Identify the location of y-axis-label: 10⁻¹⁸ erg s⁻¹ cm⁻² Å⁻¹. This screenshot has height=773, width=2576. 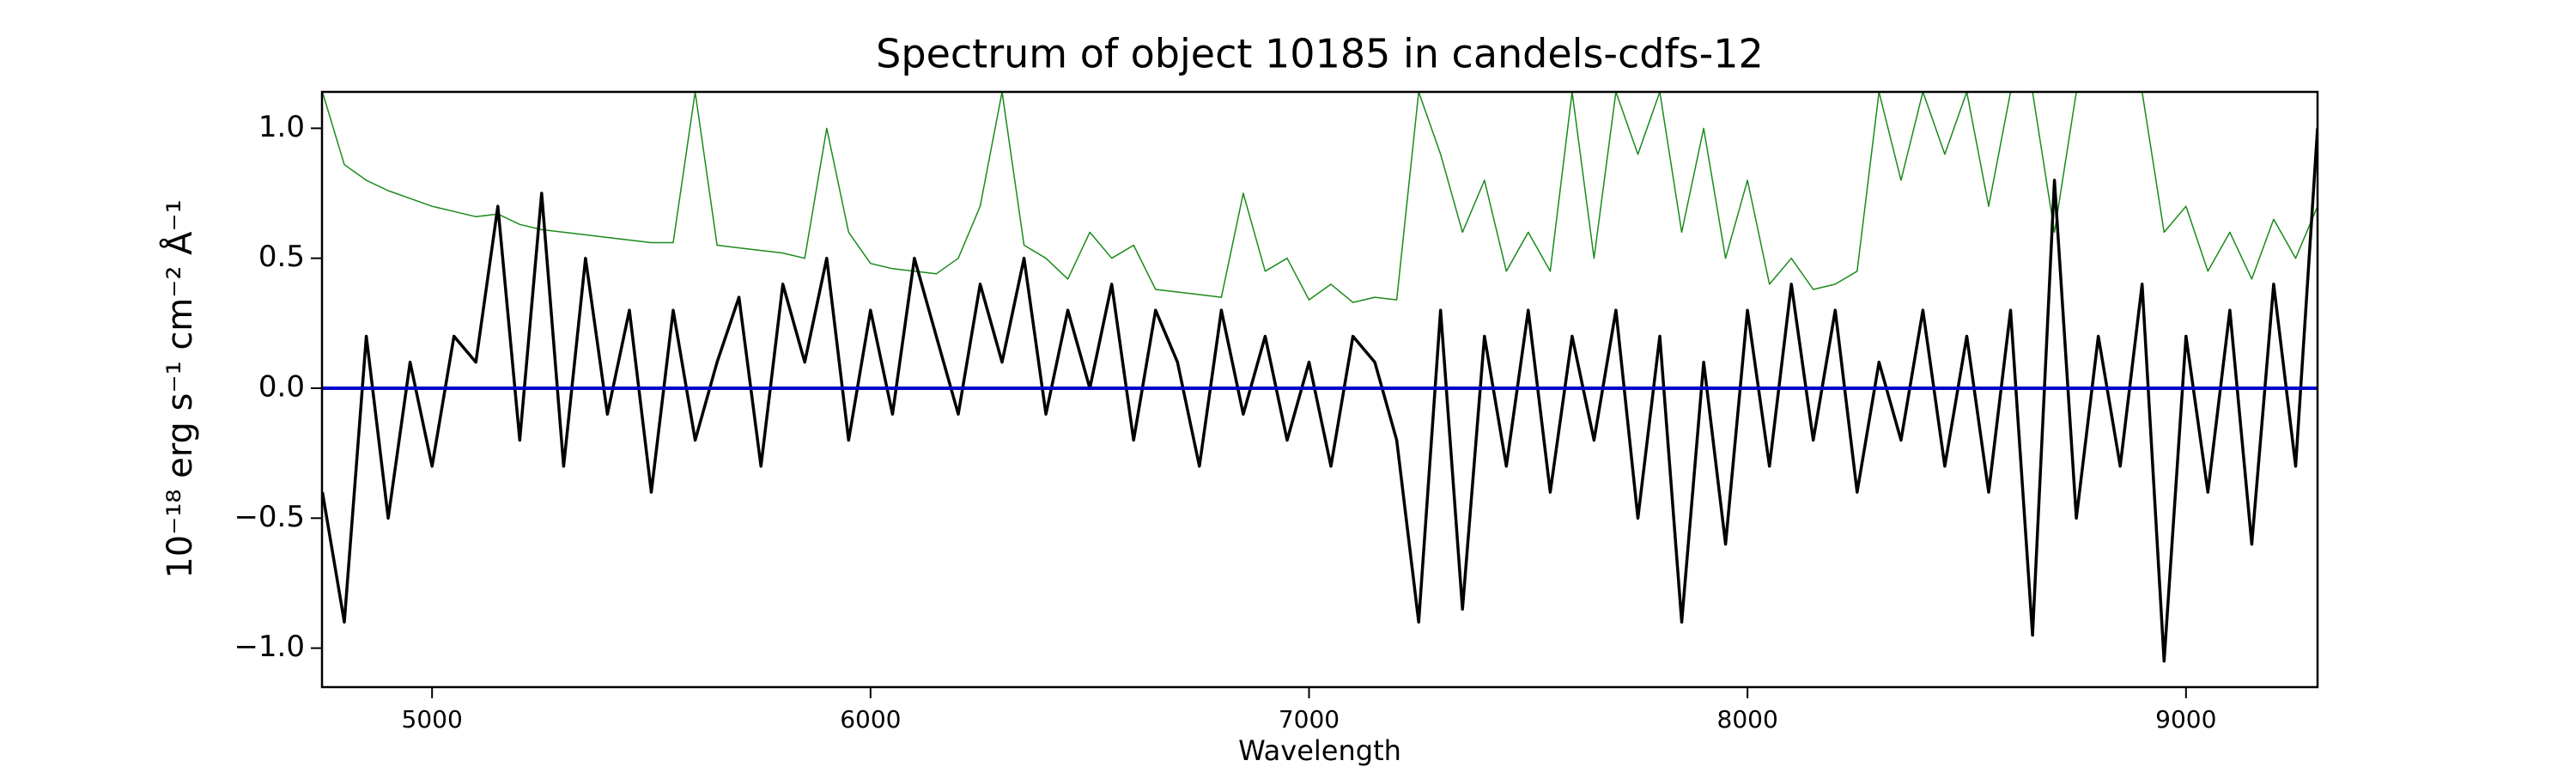
(180, 388).